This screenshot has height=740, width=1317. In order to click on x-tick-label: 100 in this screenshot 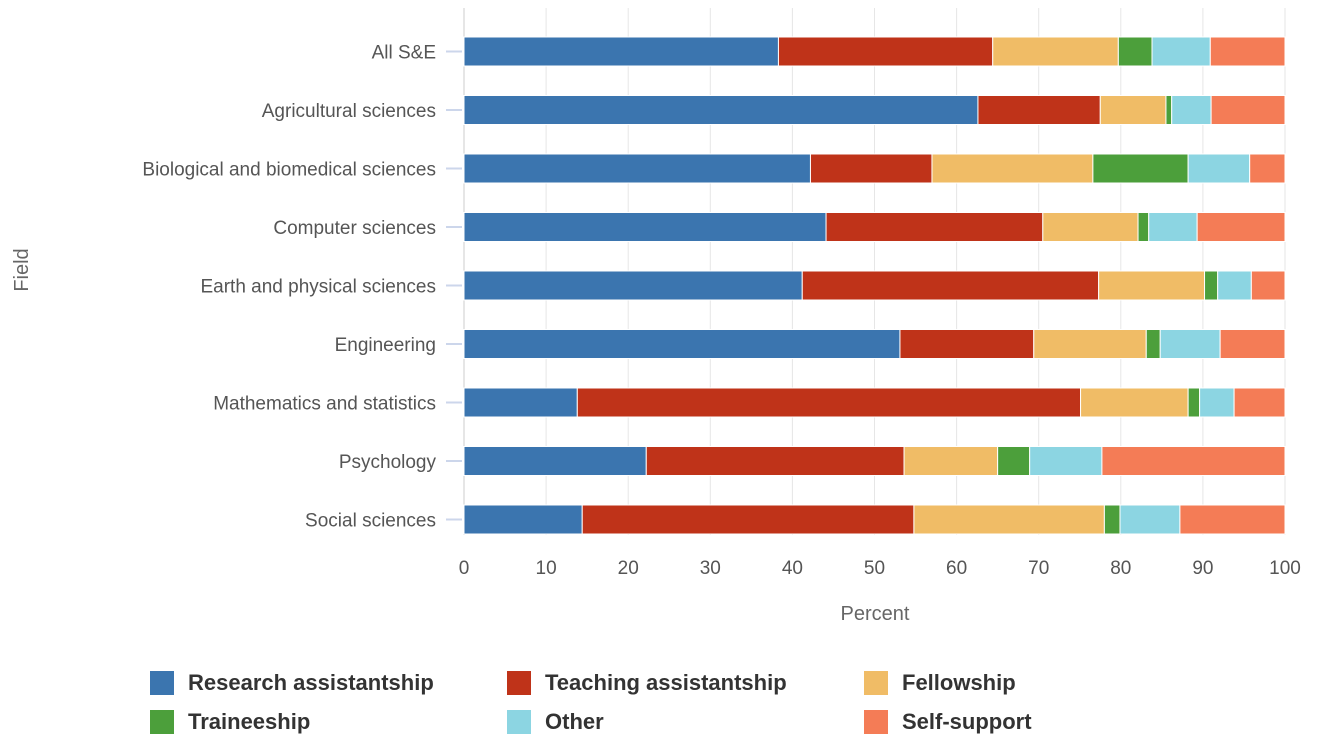, I will do `click(1285, 568)`.